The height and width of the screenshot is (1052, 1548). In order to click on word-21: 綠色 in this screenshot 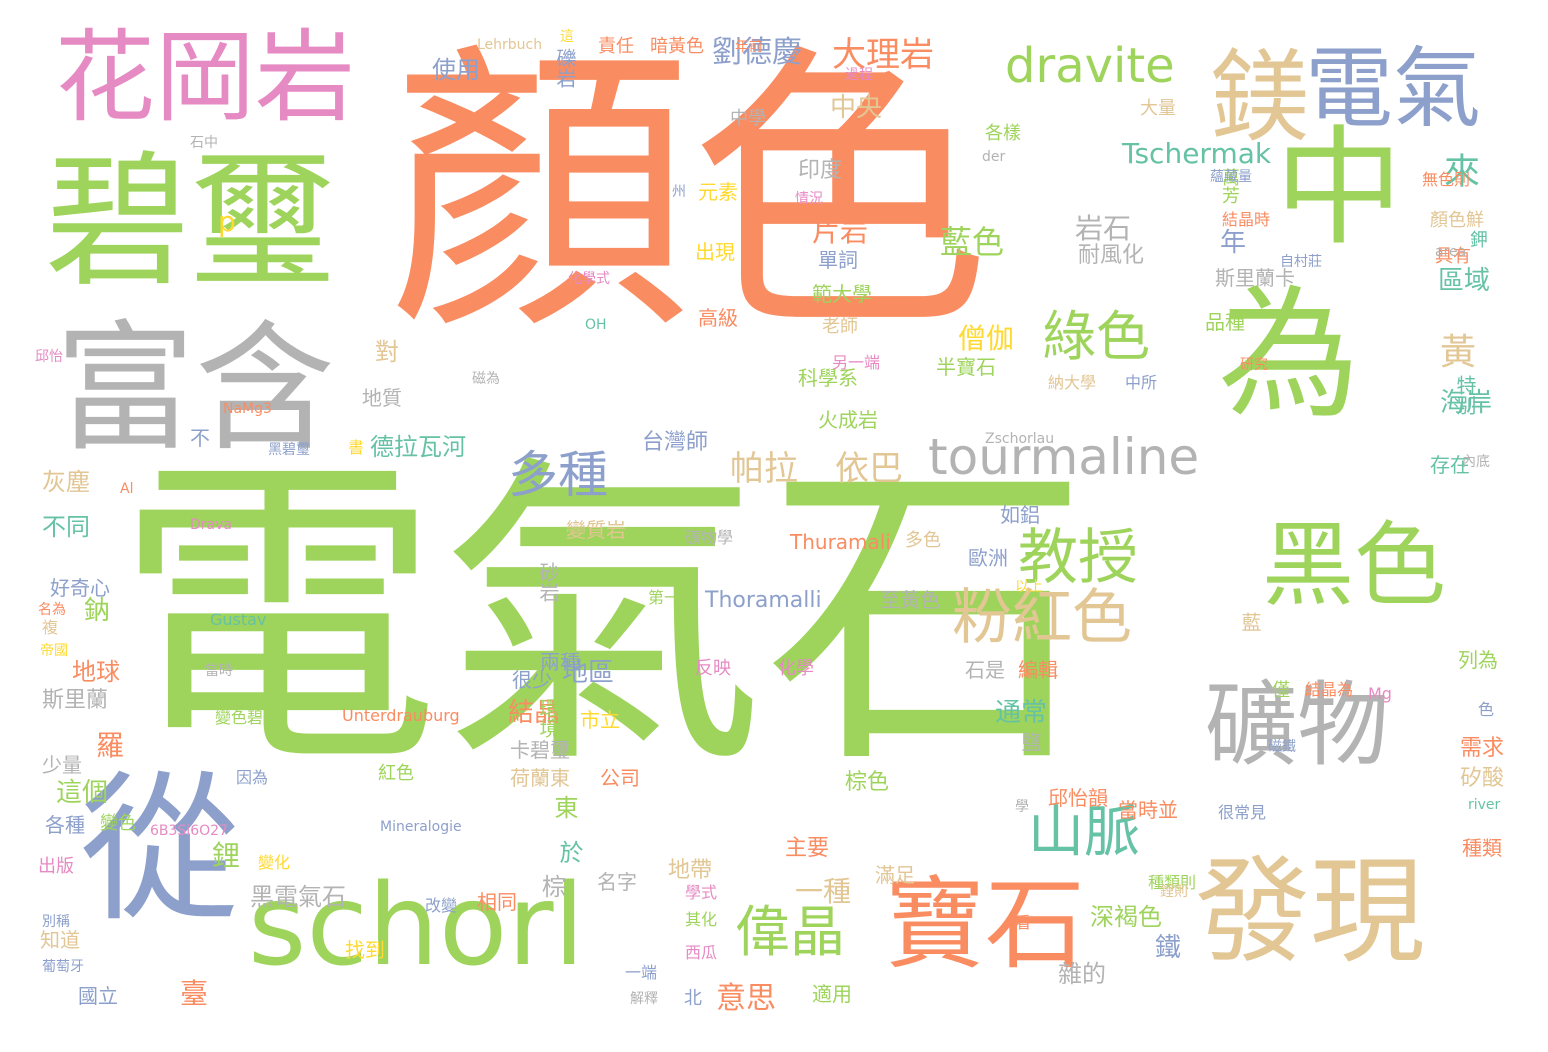, I will do `click(1096, 336)`.